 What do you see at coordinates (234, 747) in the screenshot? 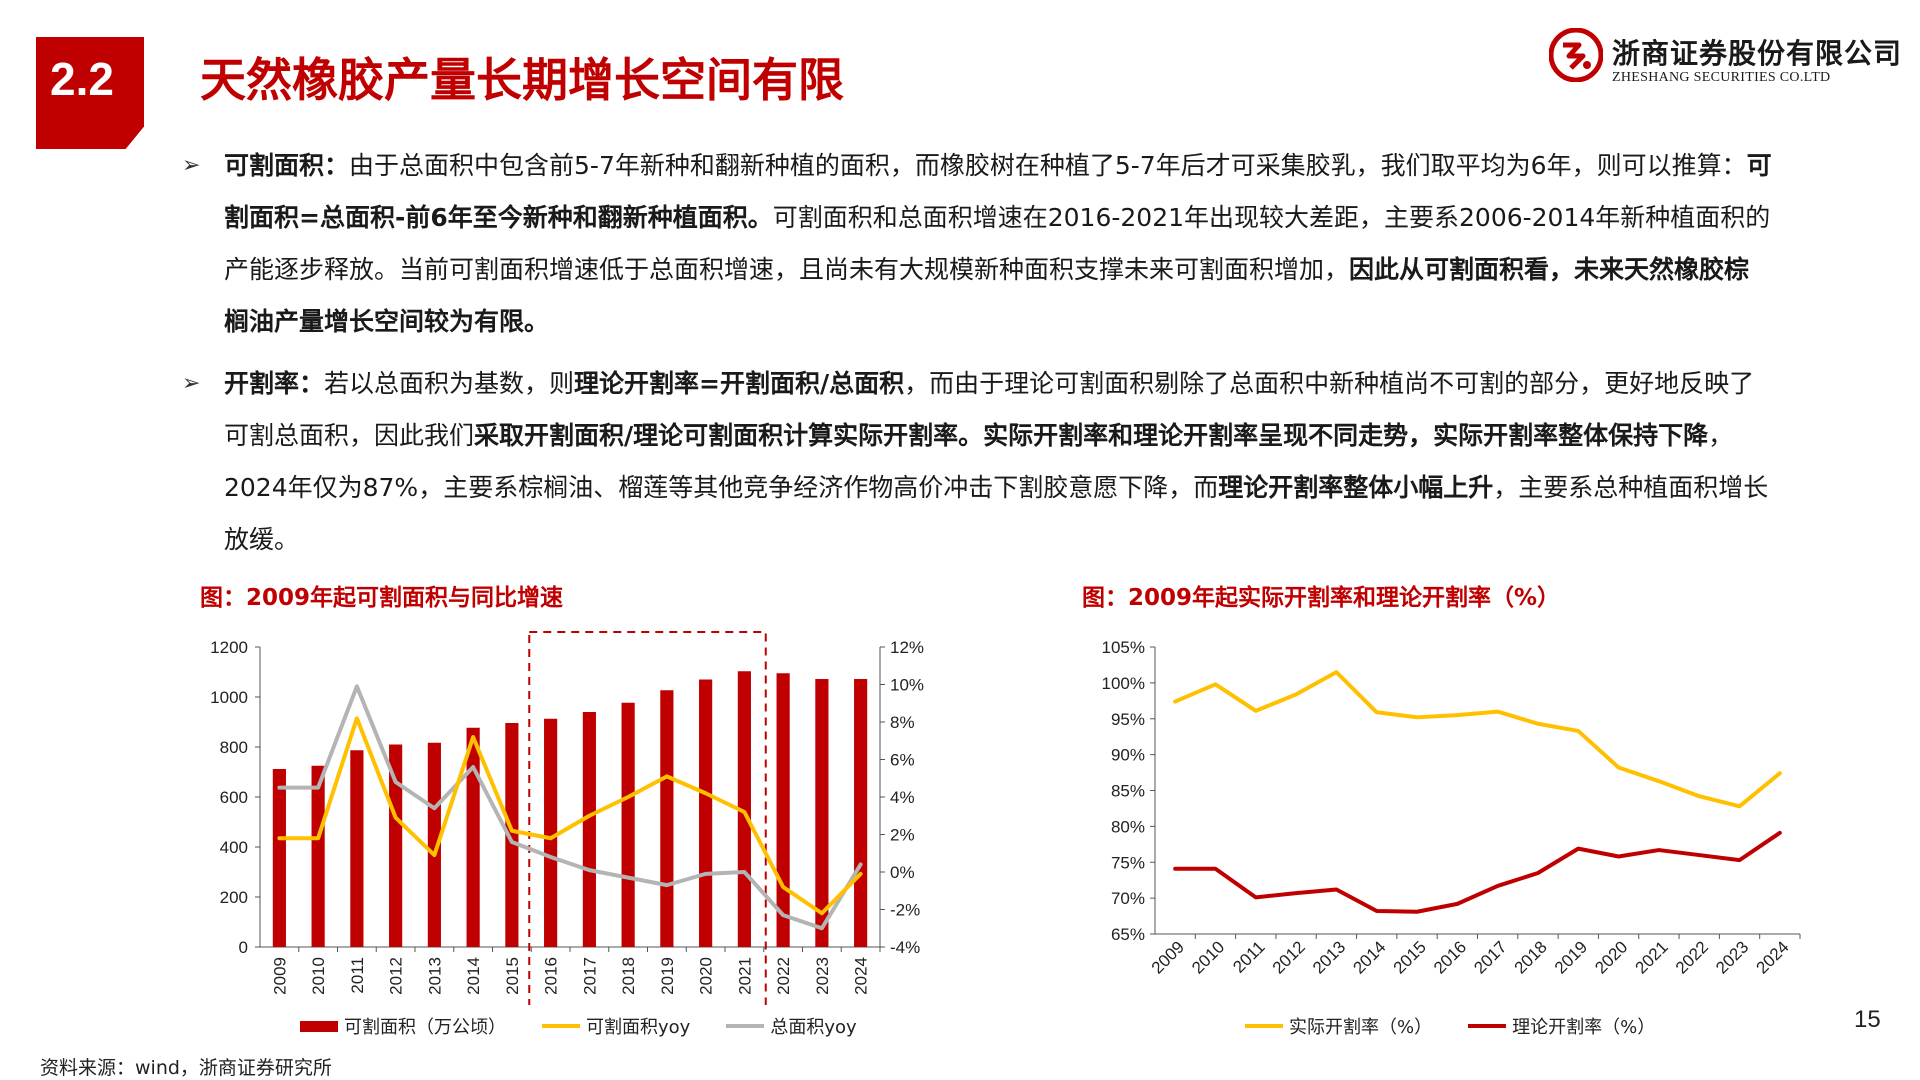
I see `y-left-tick-label: 800` at bounding box center [234, 747].